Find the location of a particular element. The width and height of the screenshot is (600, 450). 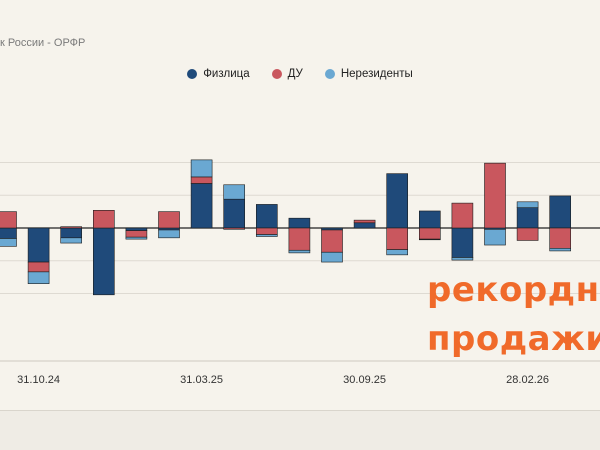

legend-item-individuals: Физлица is located at coordinates (218, 74).